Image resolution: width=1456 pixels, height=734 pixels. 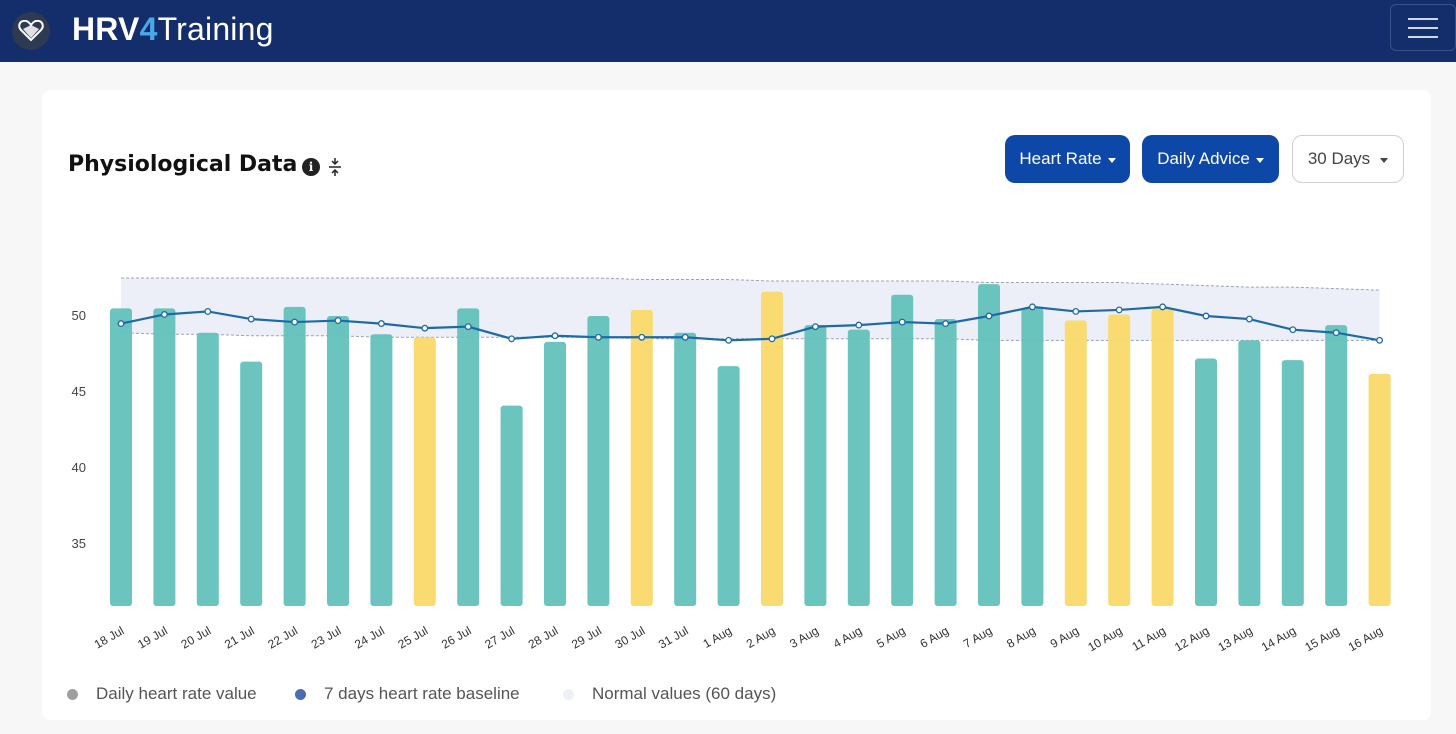 I want to click on x-tick-label: 19 Jul, so click(x=152, y=637).